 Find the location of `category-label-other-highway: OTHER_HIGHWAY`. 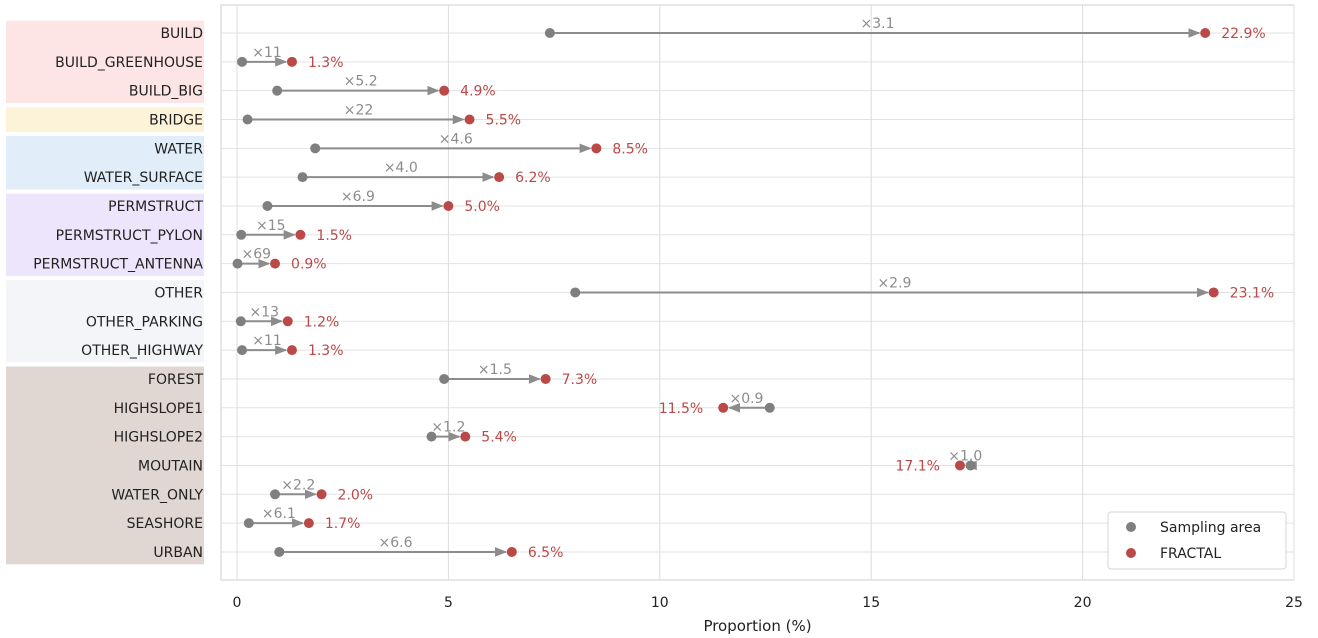

category-label-other-highway: OTHER_HIGHWAY is located at coordinates (142, 351).